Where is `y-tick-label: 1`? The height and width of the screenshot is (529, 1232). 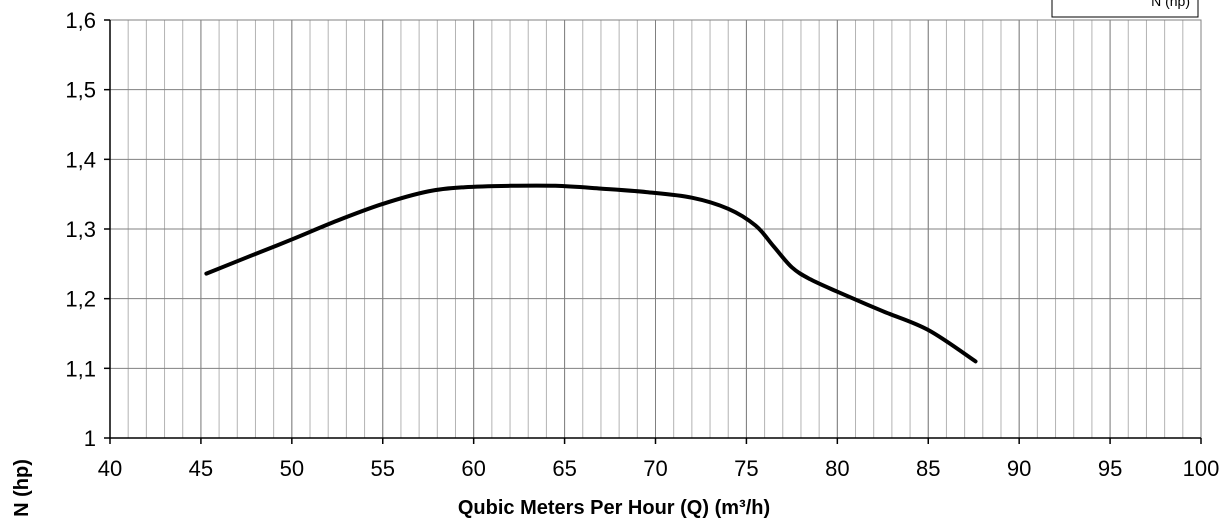
y-tick-label: 1 is located at coordinates (90, 438).